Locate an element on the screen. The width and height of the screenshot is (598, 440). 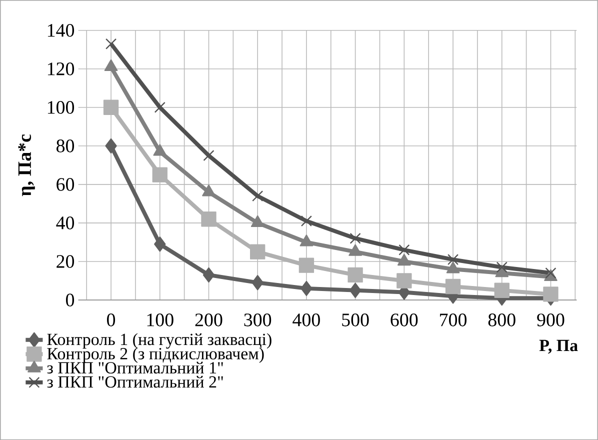
legend-label: Контроль 2 (з підкислювачем) is located at coordinates (155, 355).